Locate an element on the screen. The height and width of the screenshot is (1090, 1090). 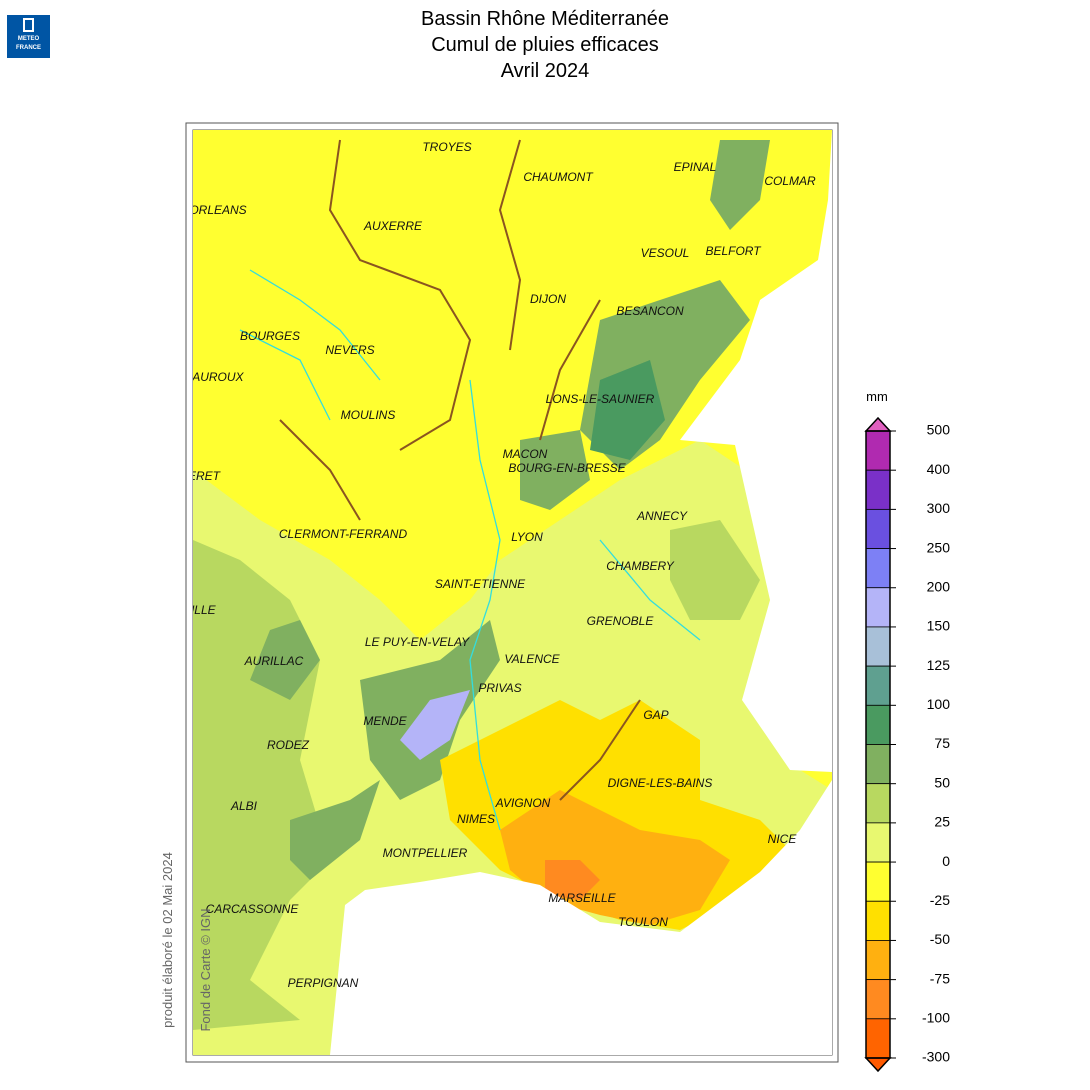
city-label: ORLEANS is located at coordinates (217, 210).